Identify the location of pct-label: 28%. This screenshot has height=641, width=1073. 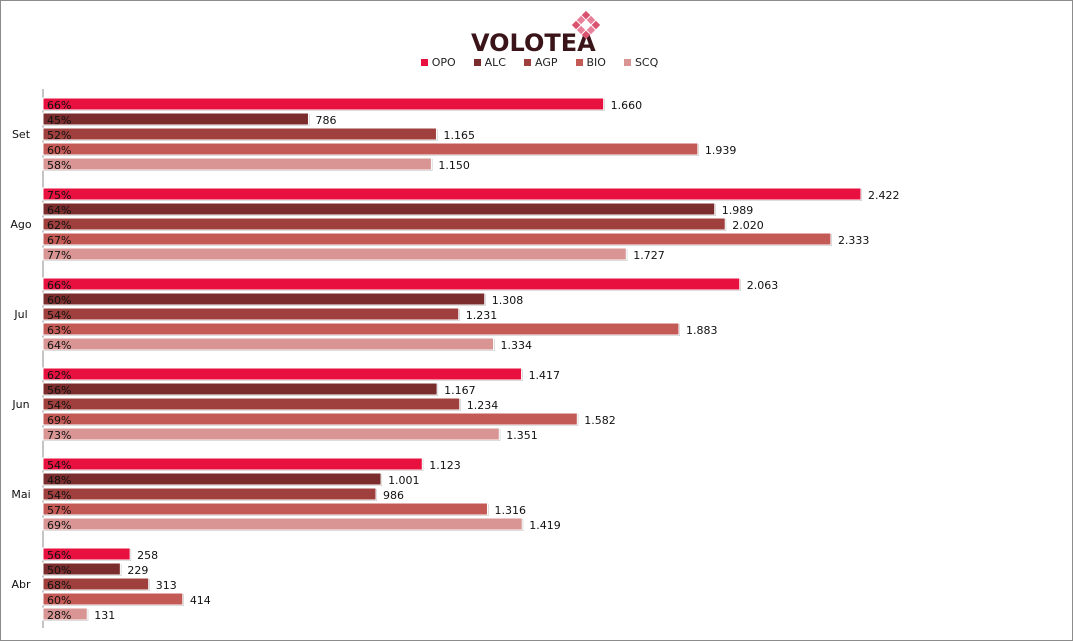
(59, 615).